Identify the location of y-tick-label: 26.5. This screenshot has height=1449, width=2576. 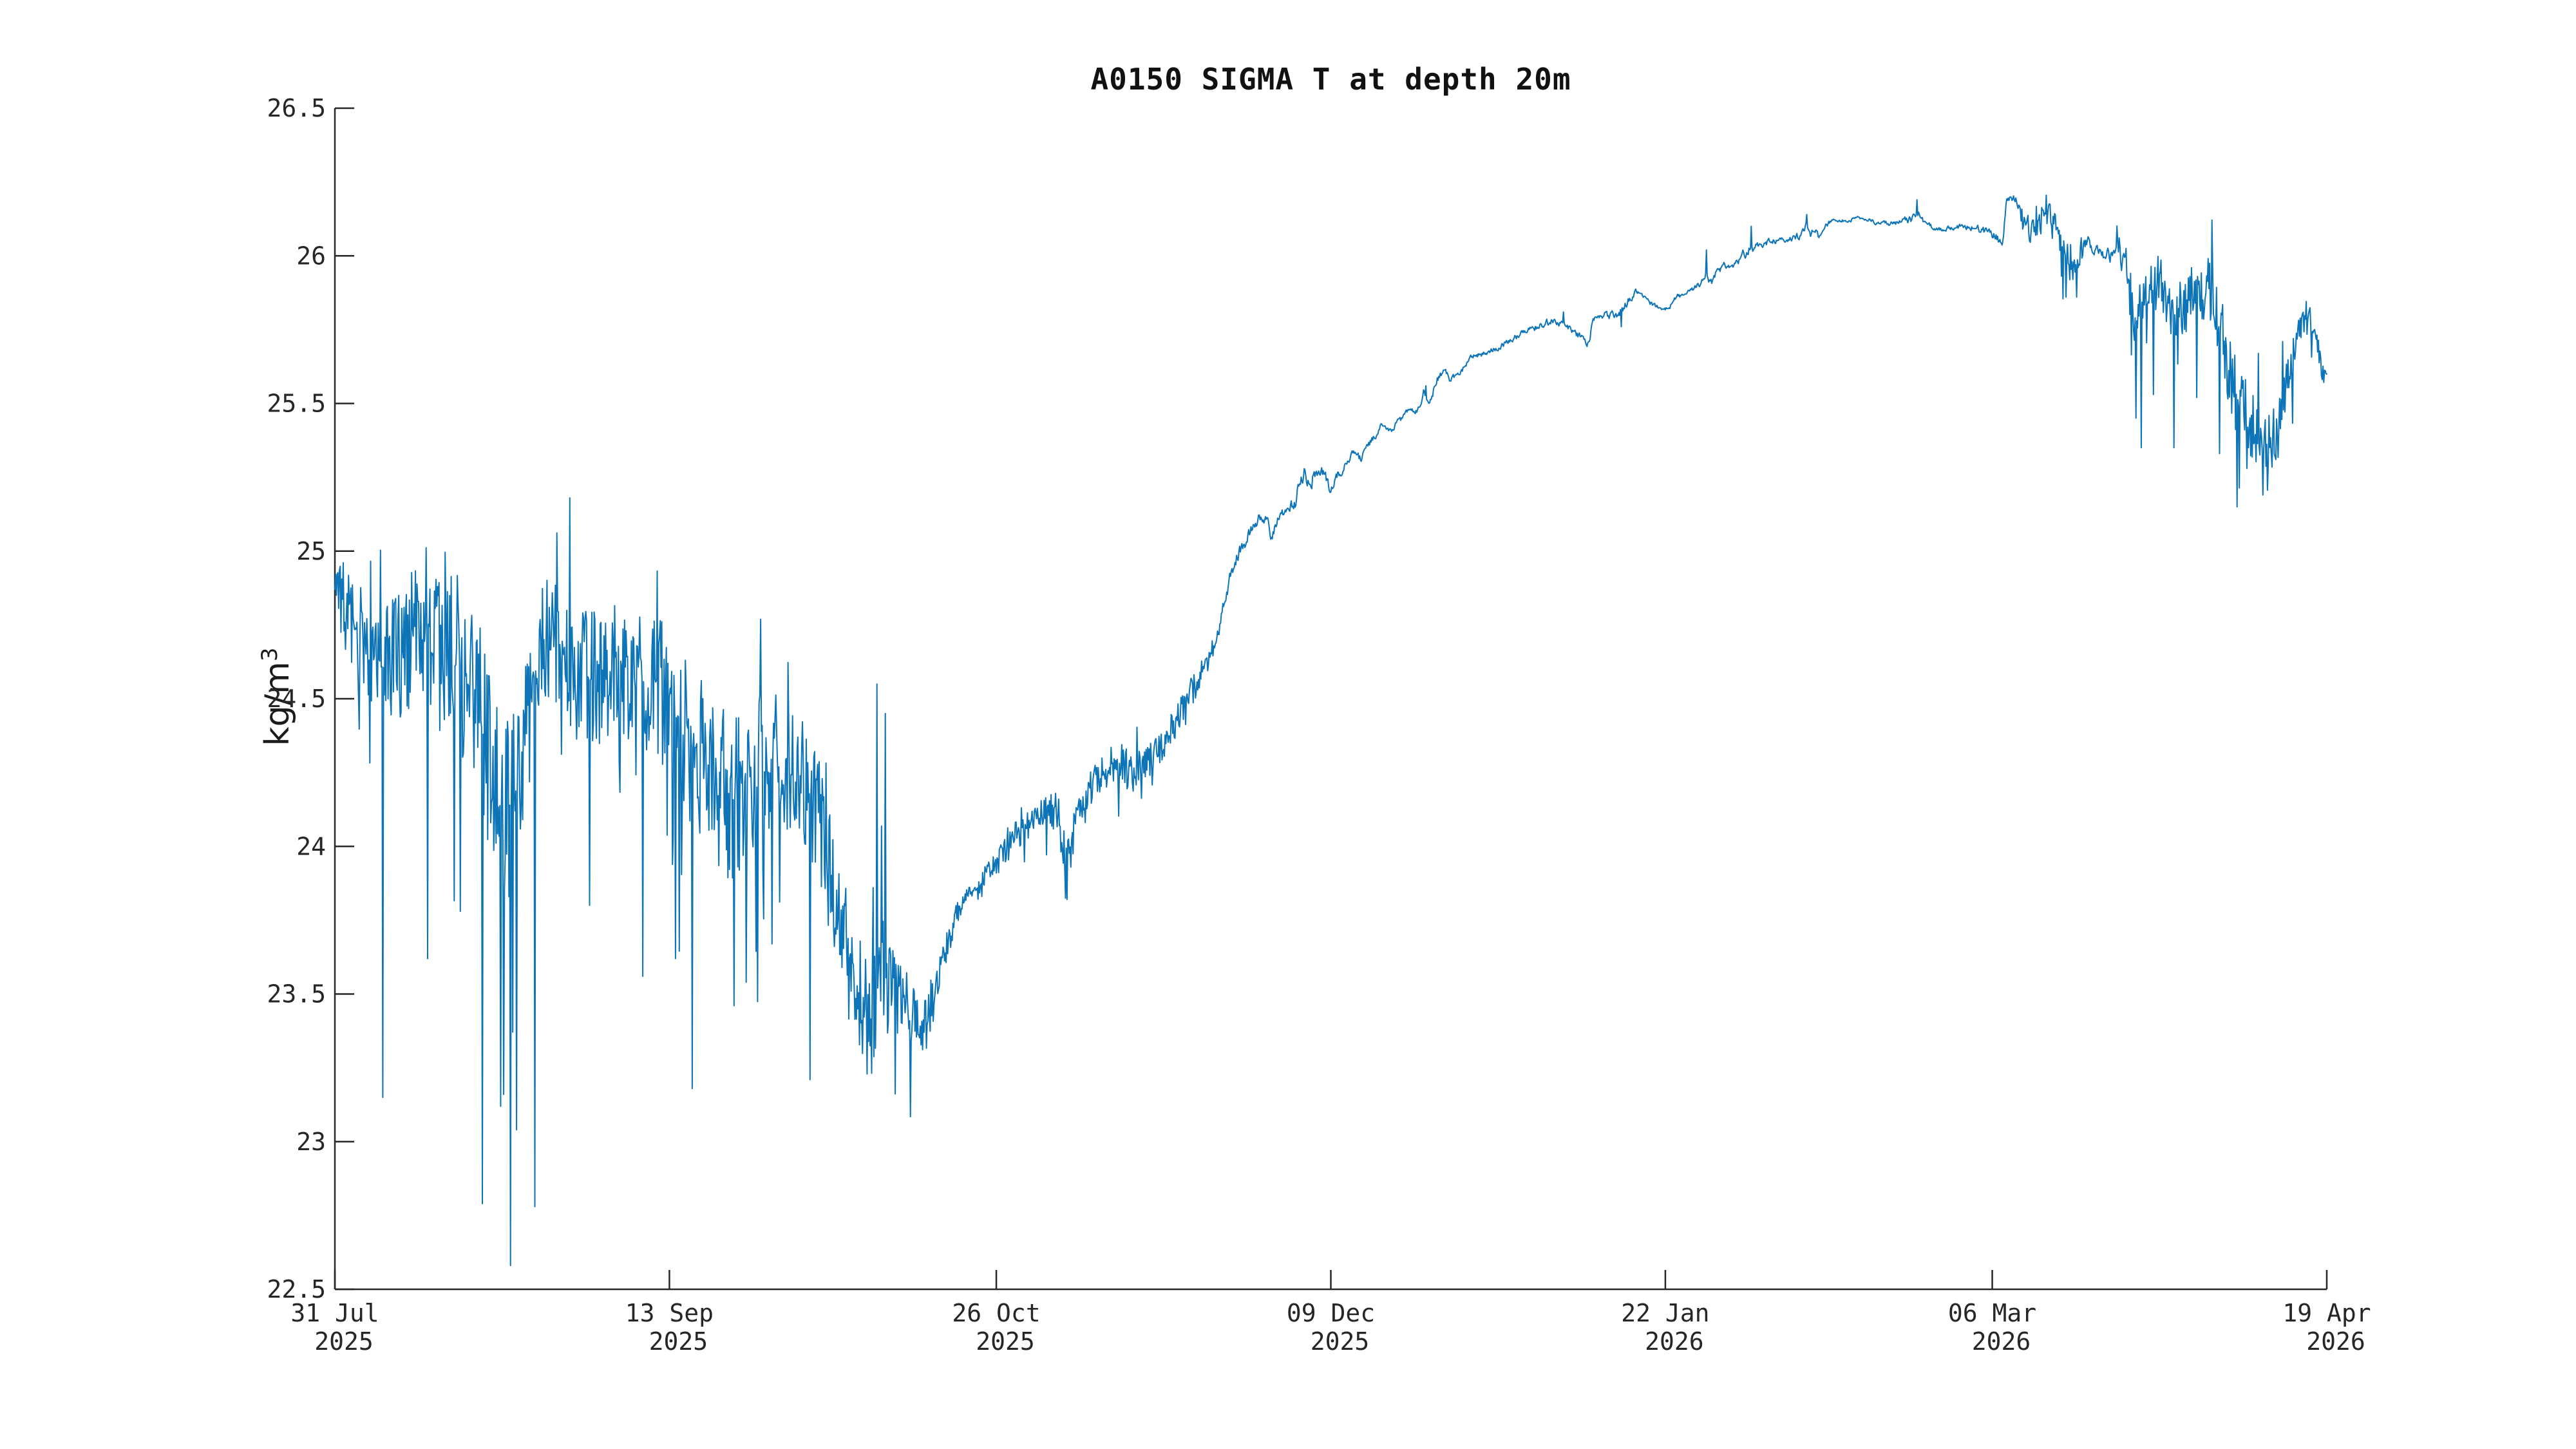
(296, 108).